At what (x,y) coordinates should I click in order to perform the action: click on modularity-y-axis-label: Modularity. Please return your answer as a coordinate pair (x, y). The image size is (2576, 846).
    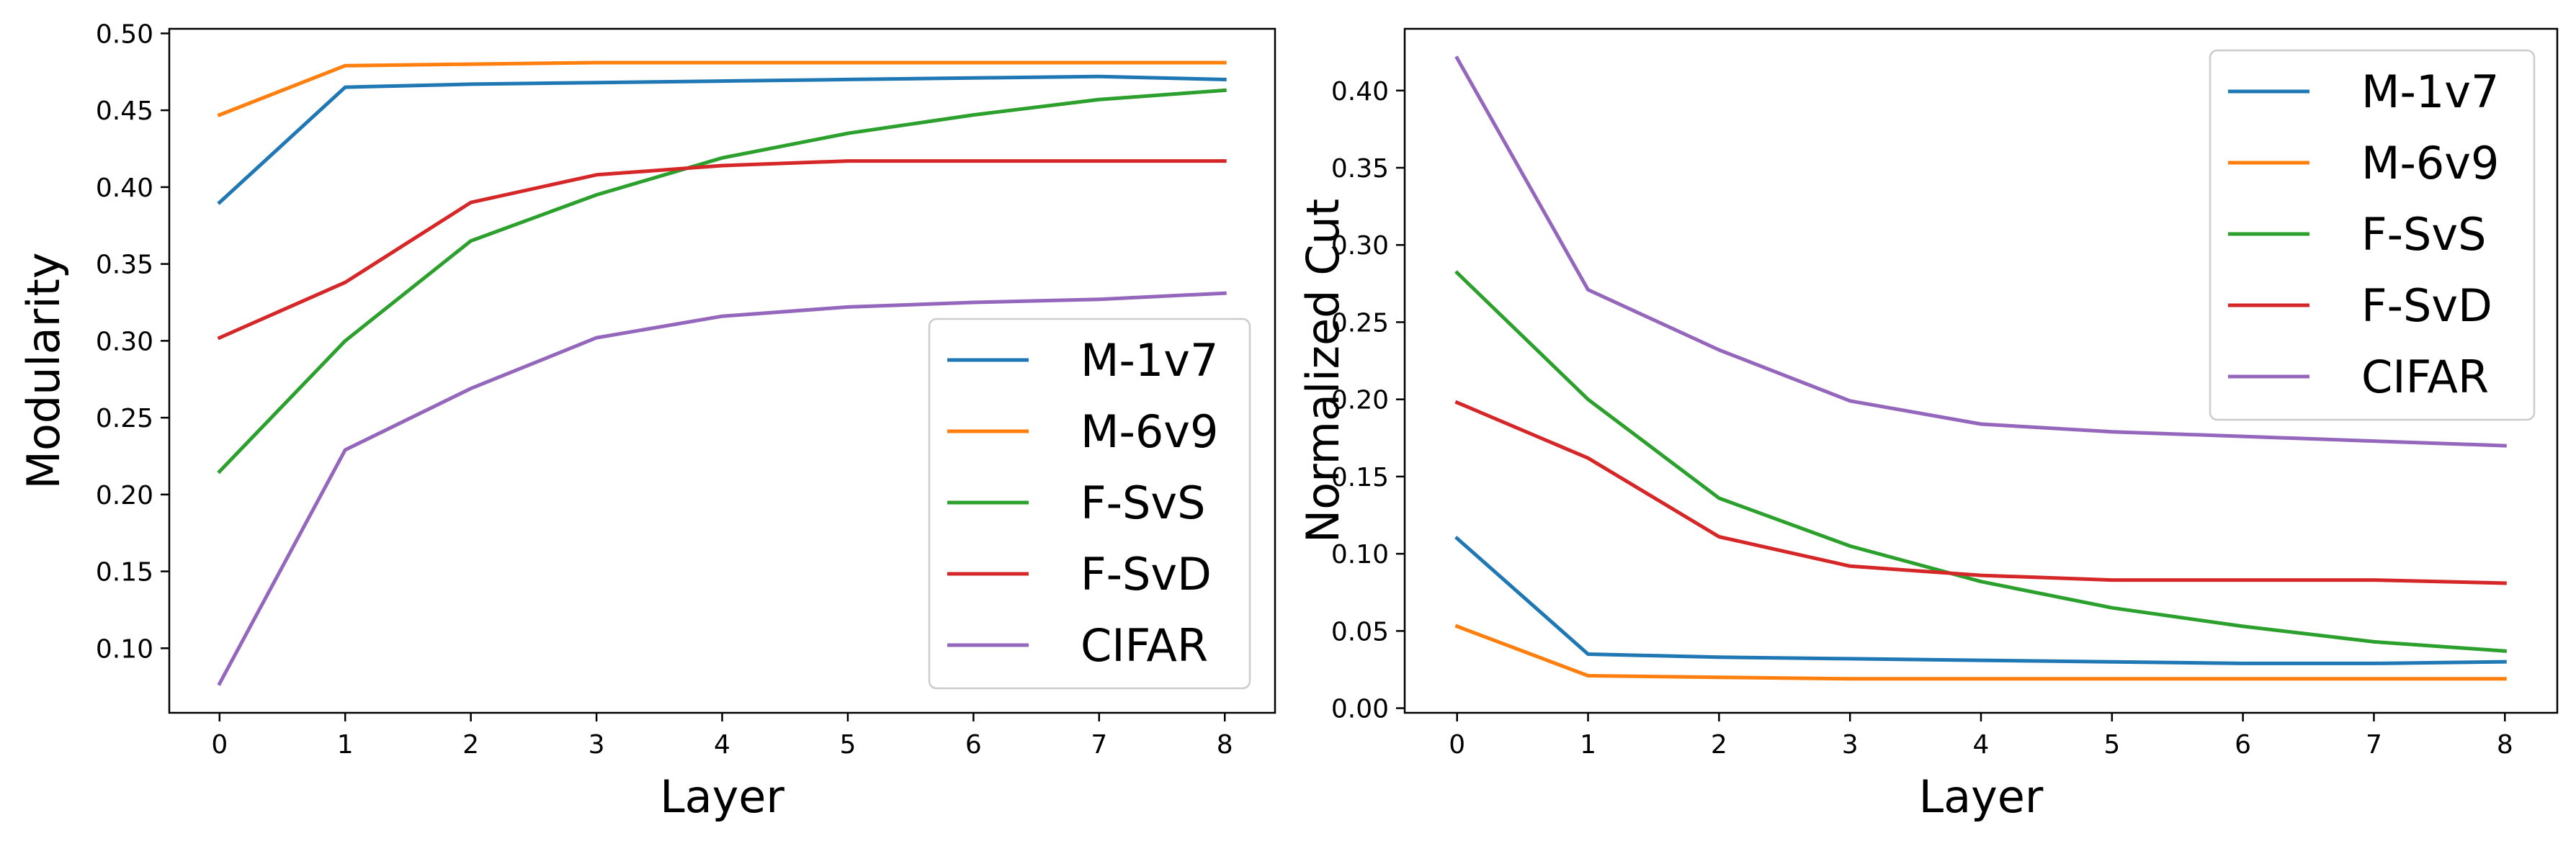
    Looking at the image, I should click on (43, 370).